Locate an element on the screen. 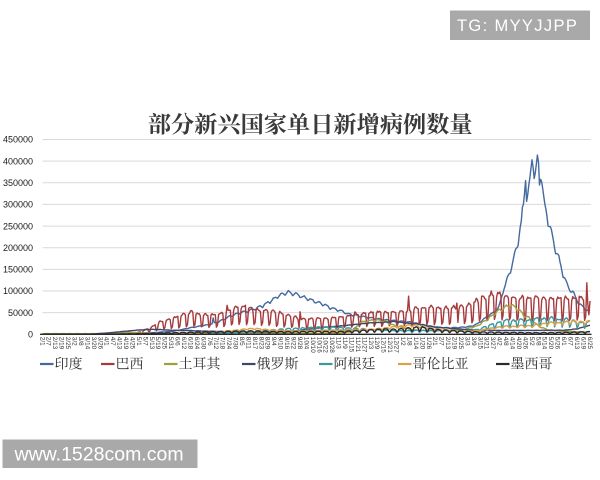 The image size is (600, 480). svg-text: 4/25 is located at coordinates (132, 343).